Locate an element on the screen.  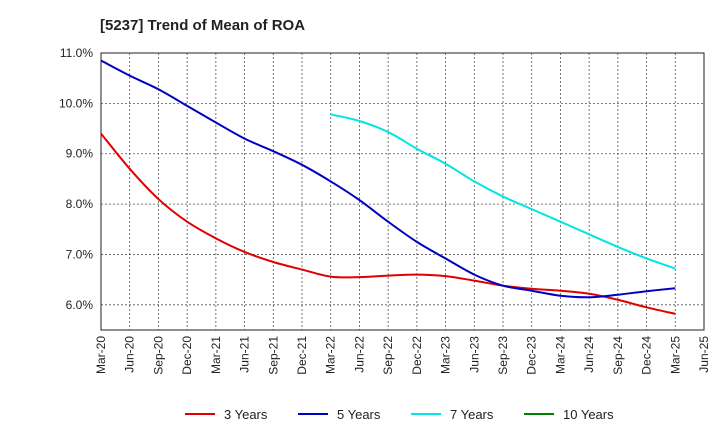
y-tick-label: 6.0% is located at coordinates (80, 305).